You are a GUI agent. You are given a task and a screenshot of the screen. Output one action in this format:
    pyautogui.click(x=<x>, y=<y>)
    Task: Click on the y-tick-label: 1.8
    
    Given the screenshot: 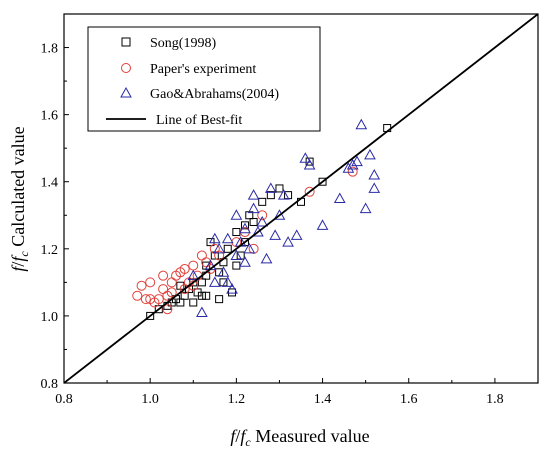 What is the action you would take?
    pyautogui.click(x=50, y=49)
    